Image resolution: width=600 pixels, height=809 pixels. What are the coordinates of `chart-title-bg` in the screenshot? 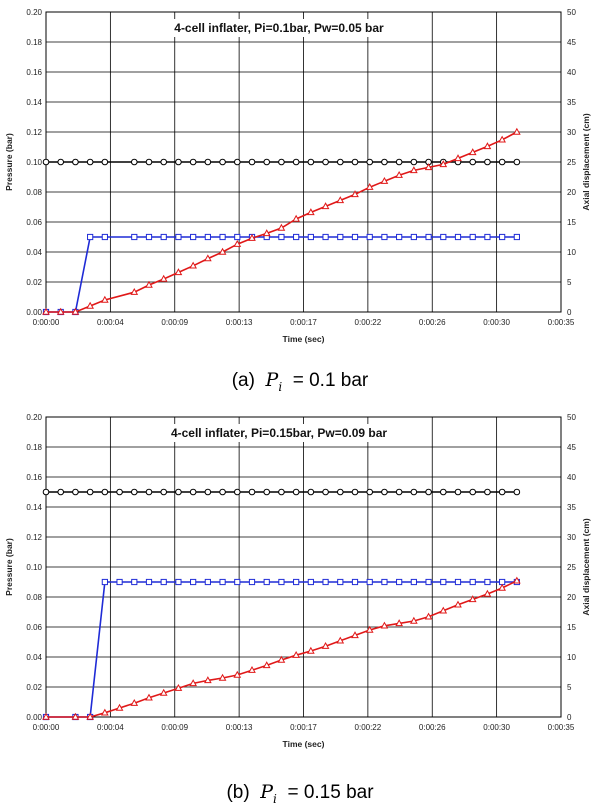 It's located at (279, 433).